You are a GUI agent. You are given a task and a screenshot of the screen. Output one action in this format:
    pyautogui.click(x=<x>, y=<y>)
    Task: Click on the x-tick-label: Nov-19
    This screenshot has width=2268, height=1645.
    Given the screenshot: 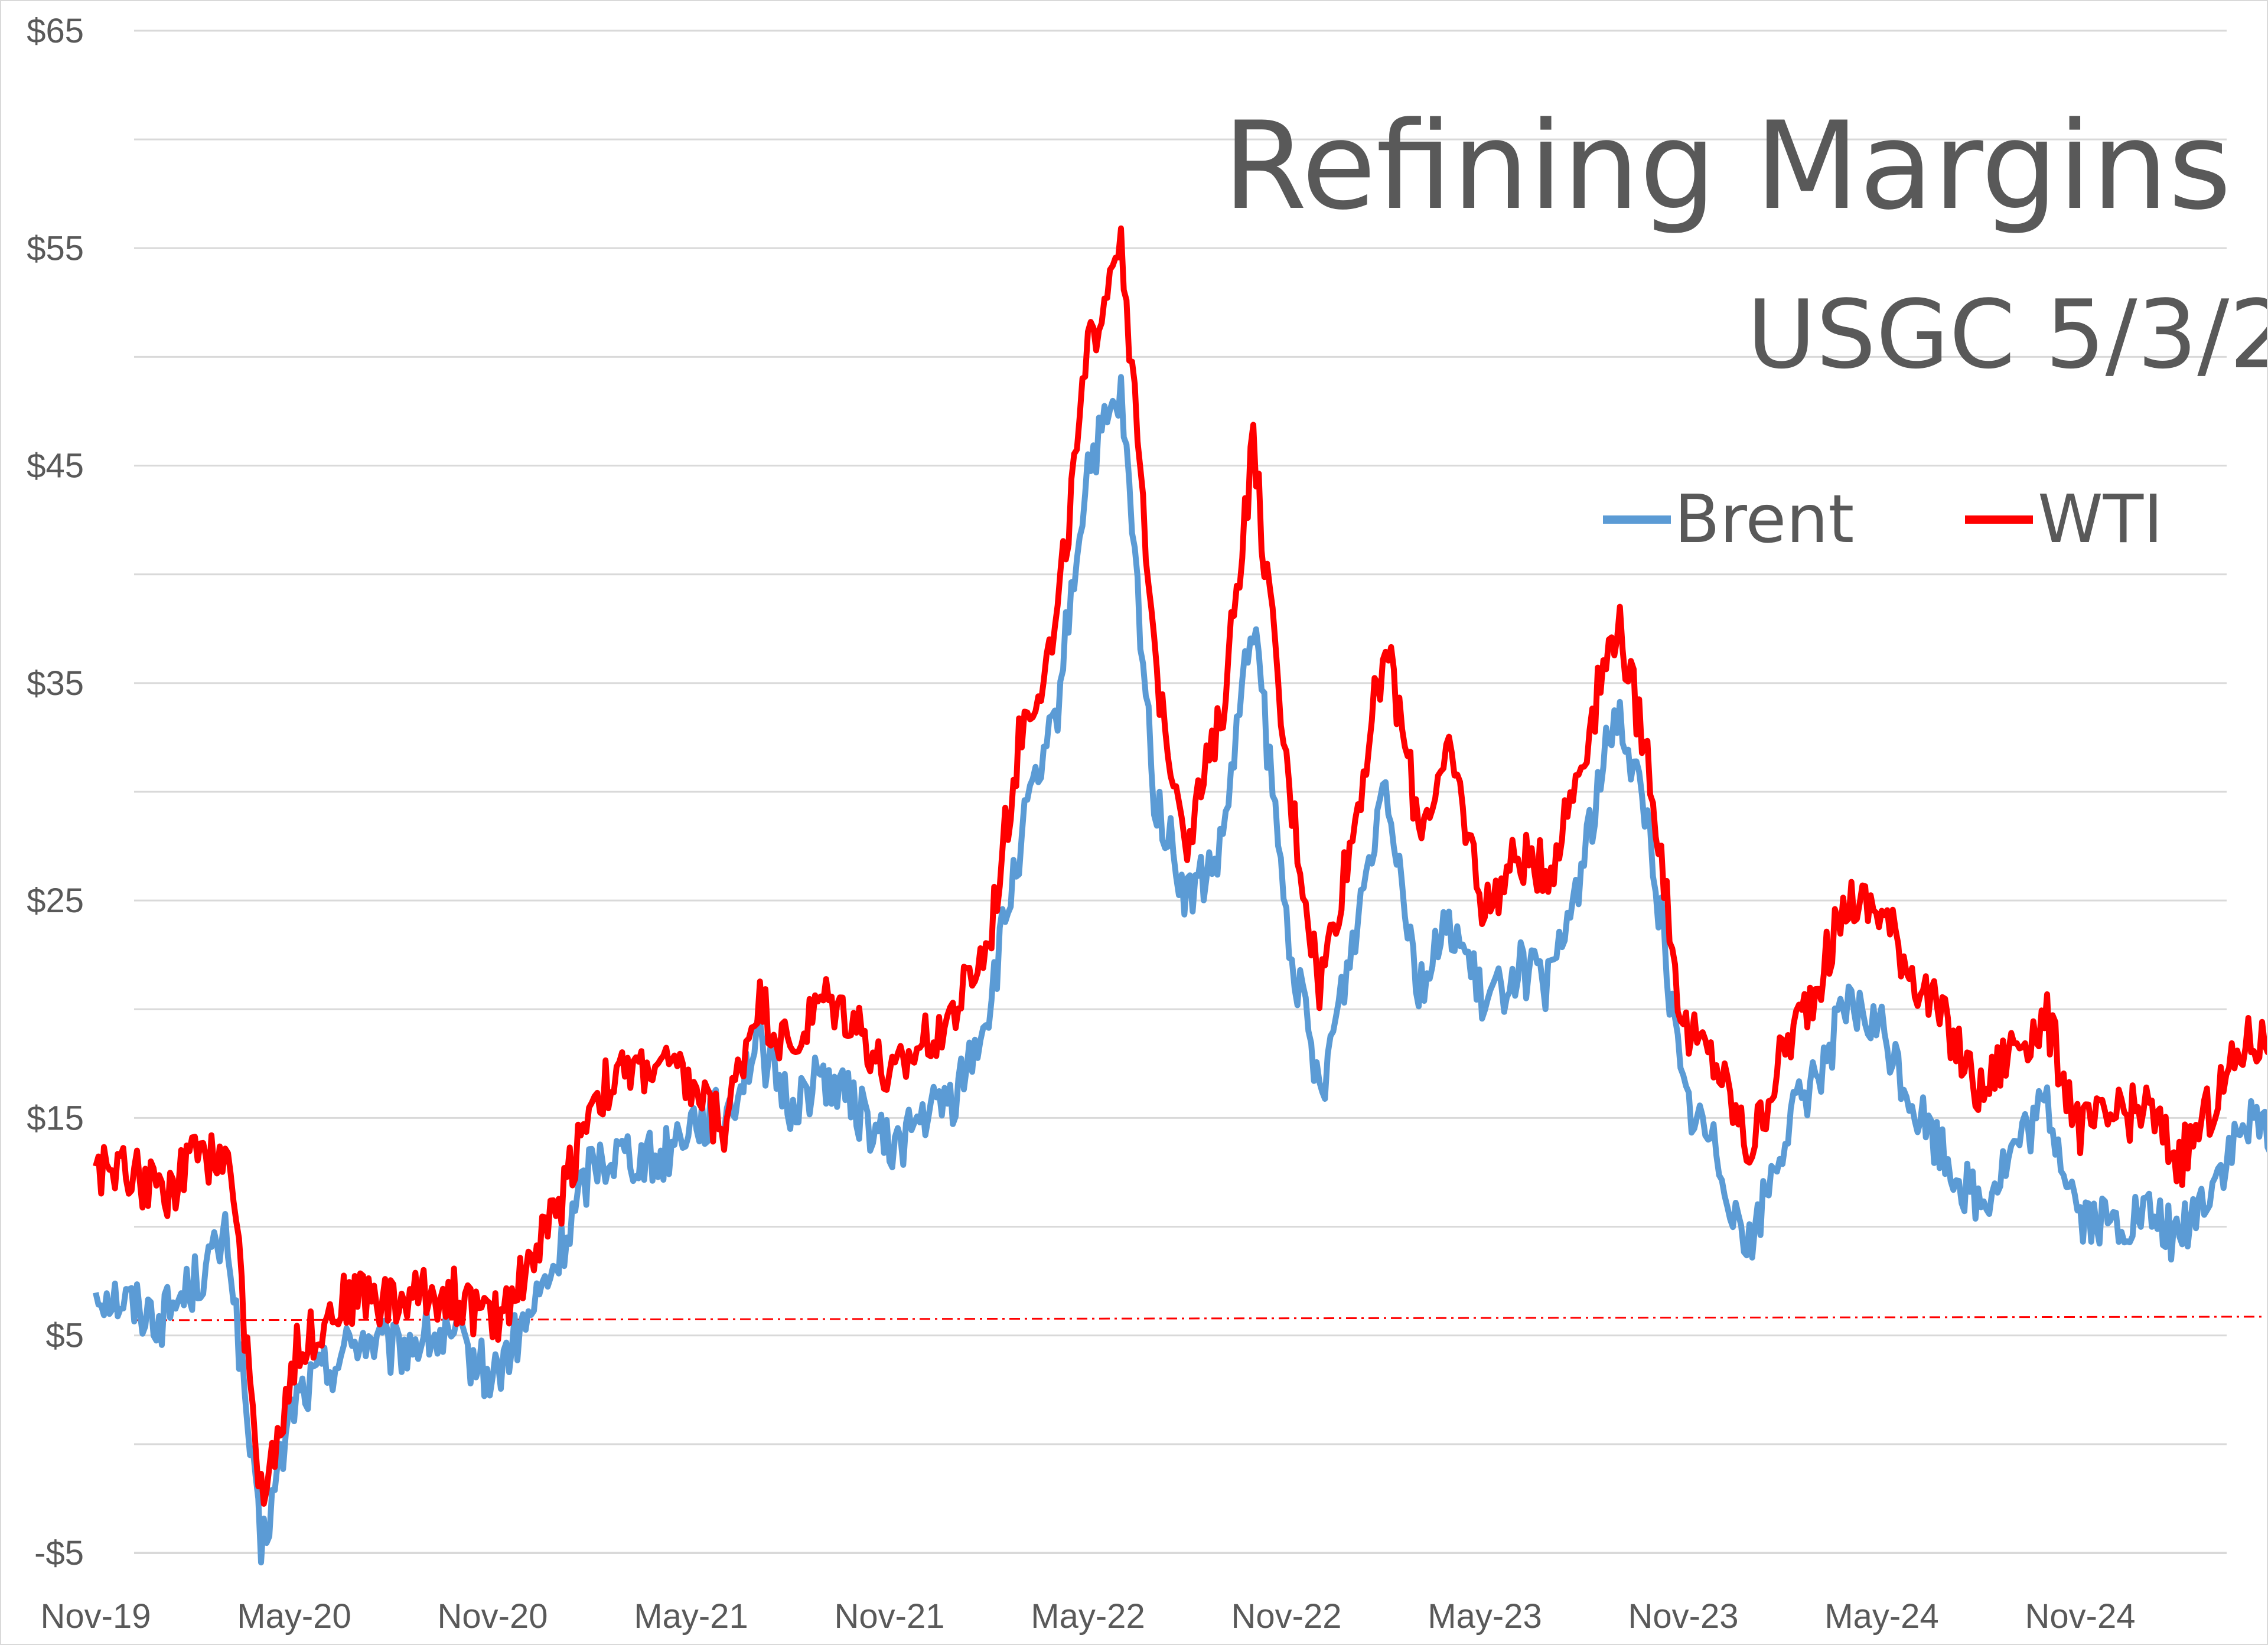 What is the action you would take?
    pyautogui.click(x=96, y=1616)
    